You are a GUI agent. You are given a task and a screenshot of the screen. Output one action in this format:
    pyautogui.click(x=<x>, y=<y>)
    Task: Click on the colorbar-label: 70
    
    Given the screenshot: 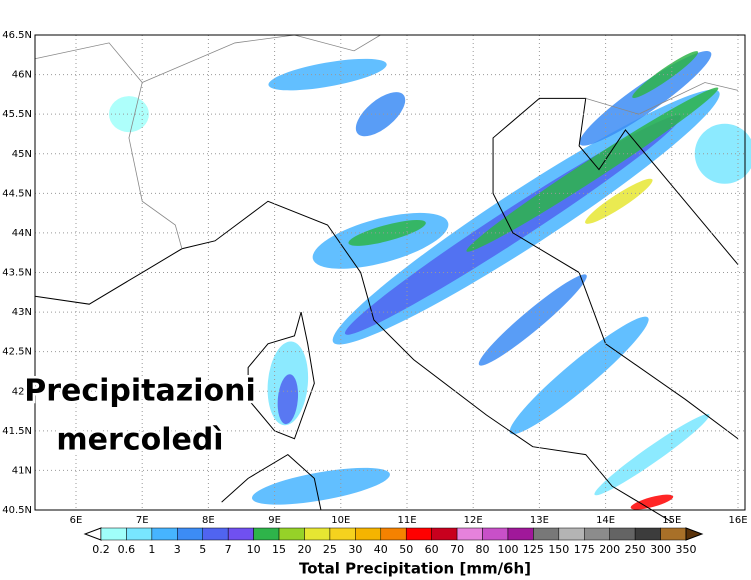 What is the action you would take?
    pyautogui.click(x=457, y=549)
    